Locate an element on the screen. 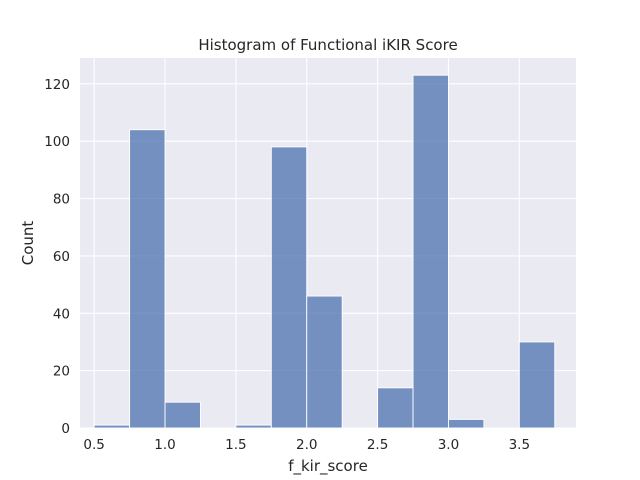 The image size is (640, 480). y-tick-label: 100 is located at coordinates (57, 142).